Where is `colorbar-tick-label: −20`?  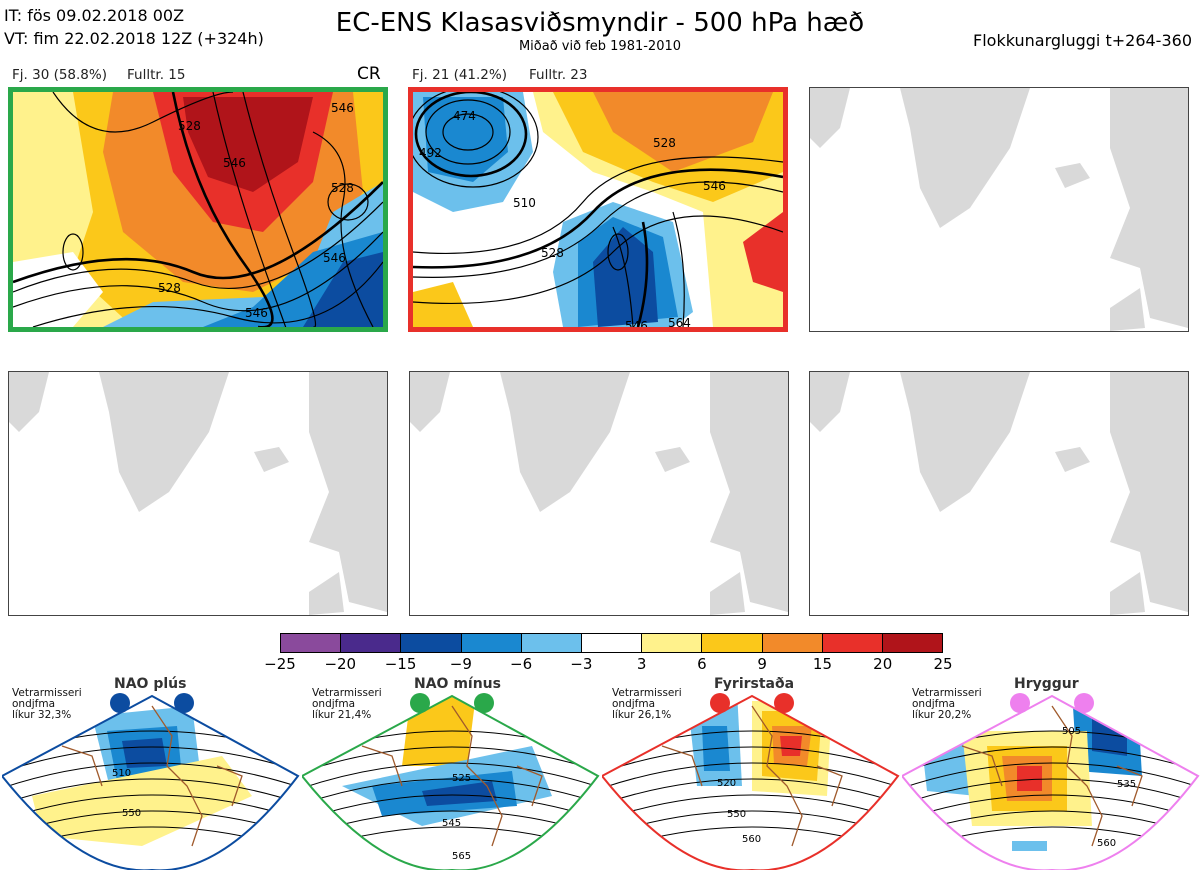 colorbar-tick-label: −20 is located at coordinates (340, 664).